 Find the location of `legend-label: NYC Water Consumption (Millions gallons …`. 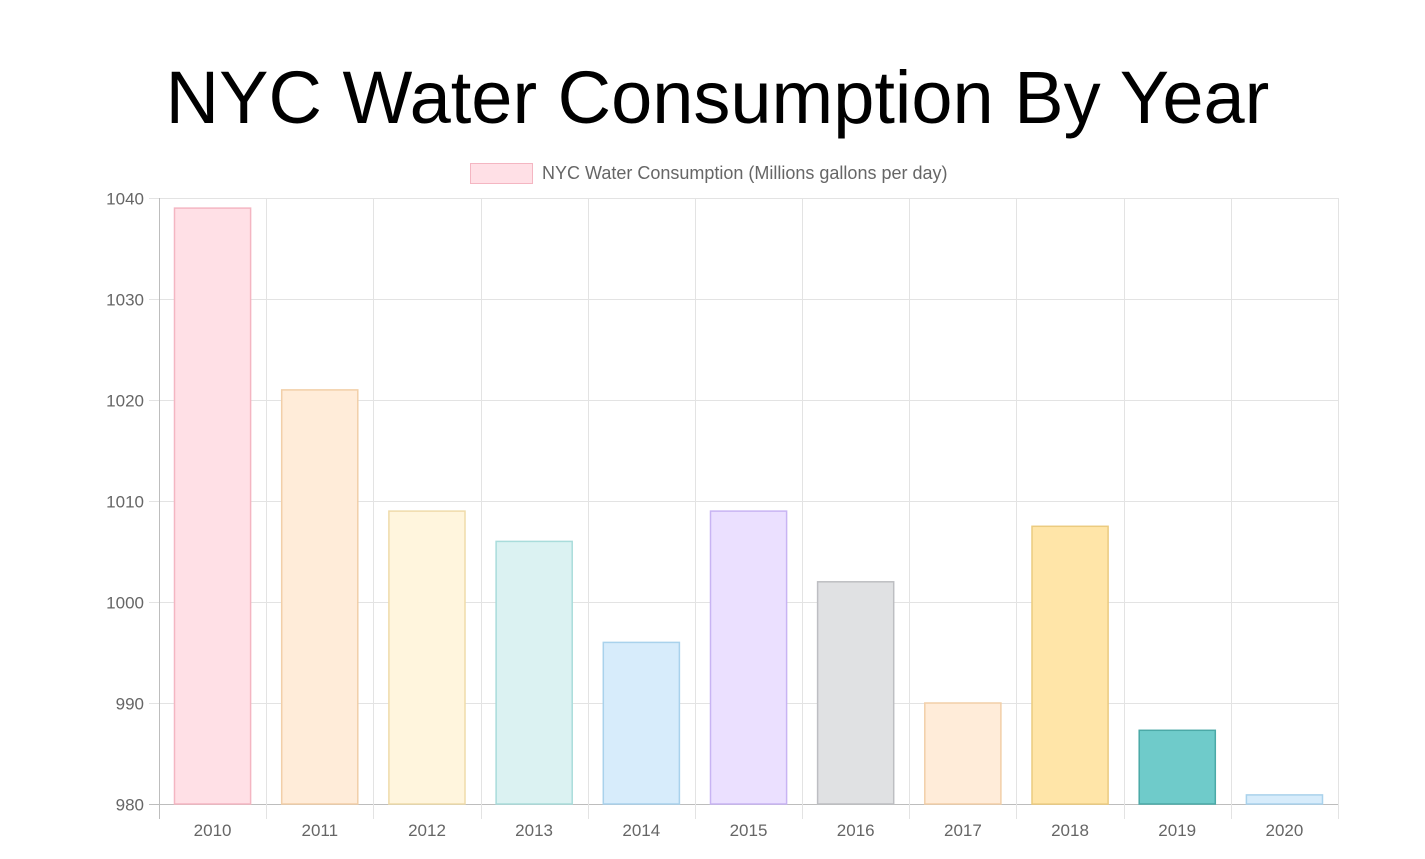

legend-label: NYC Water Consumption (Millions gallons … is located at coordinates (744, 173).